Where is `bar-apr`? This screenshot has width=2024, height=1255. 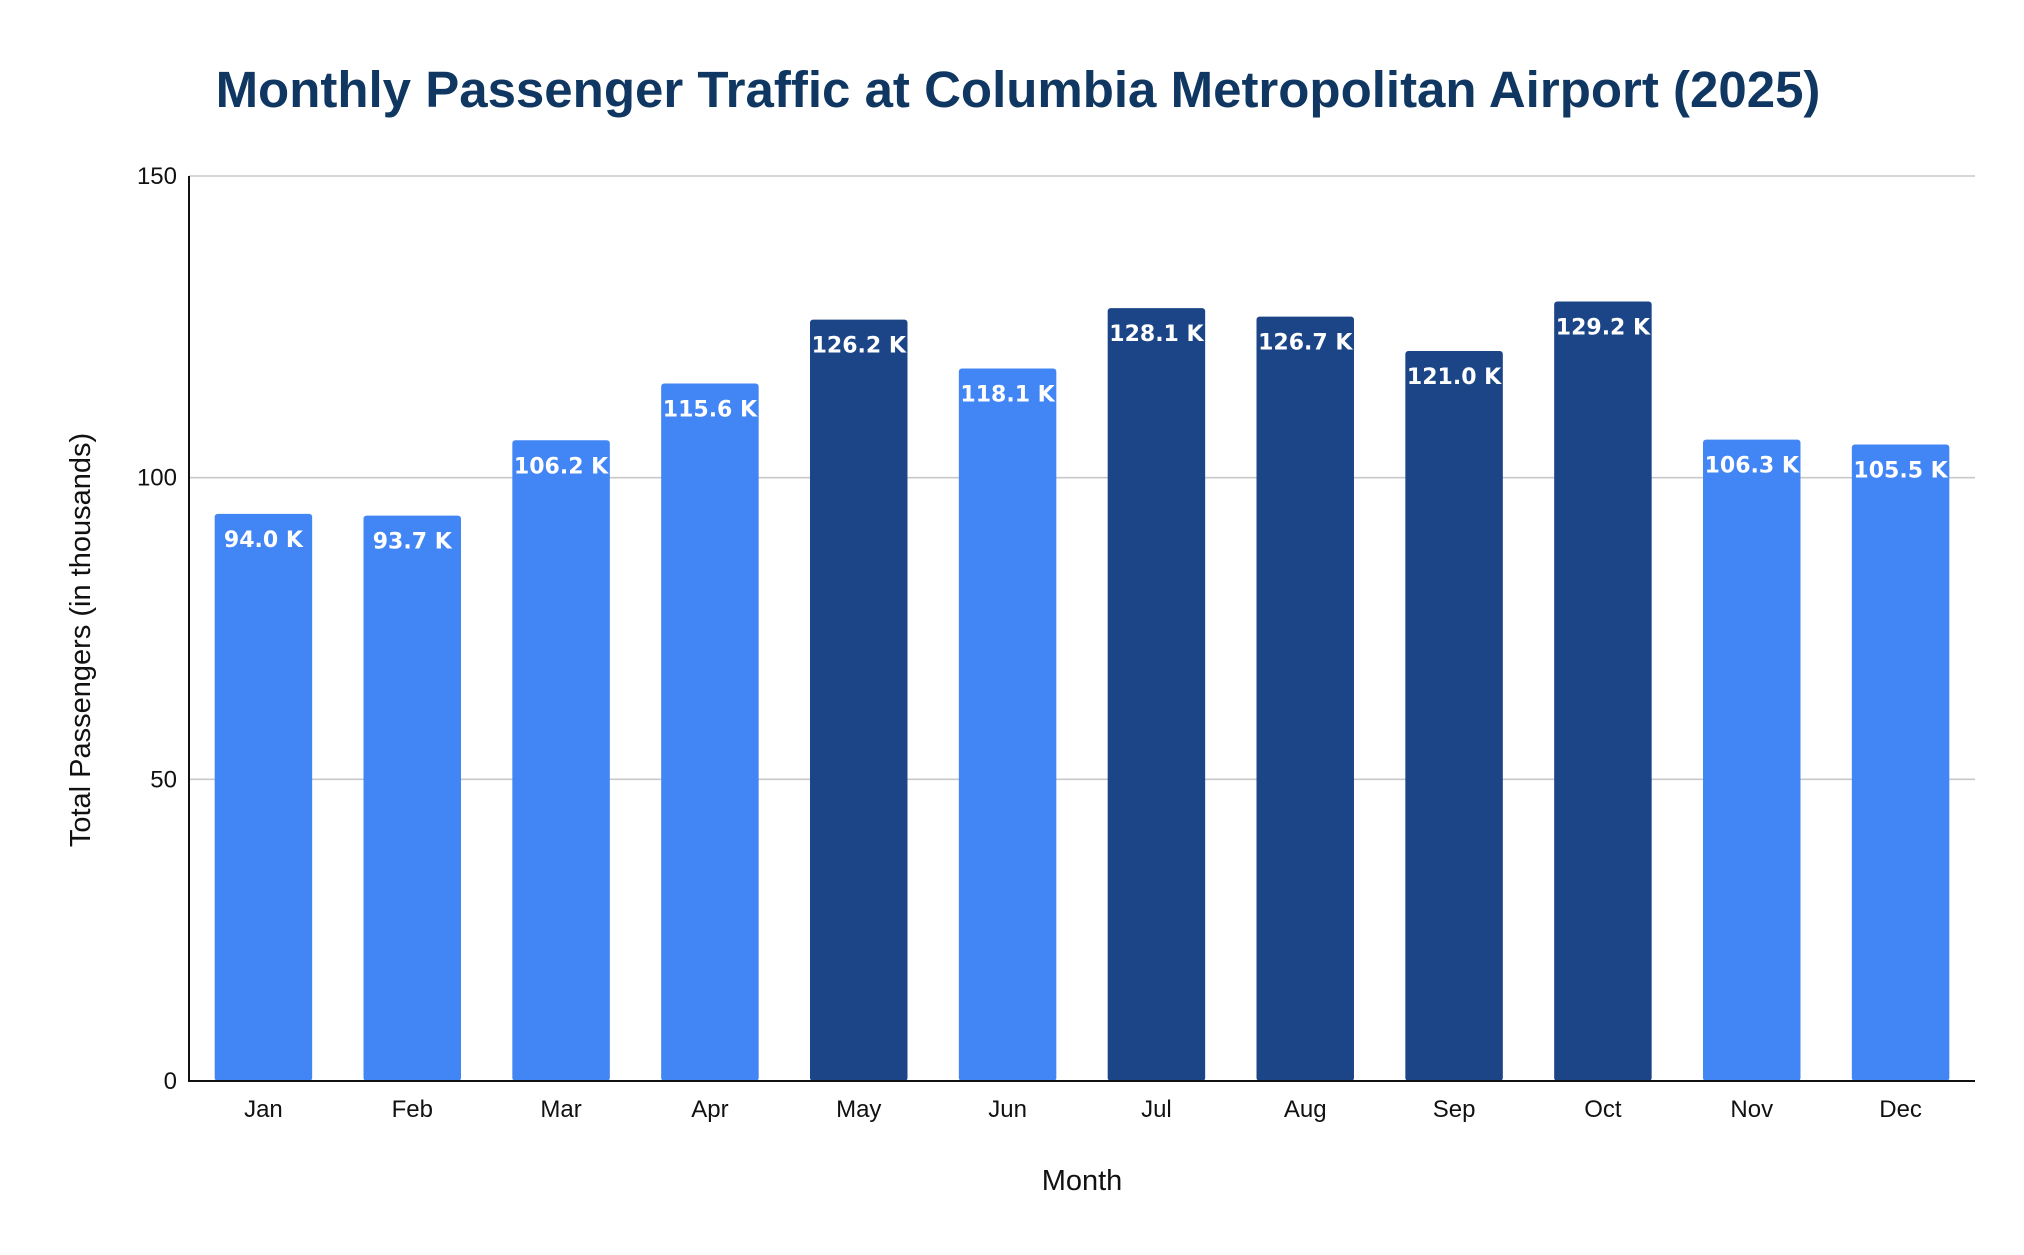 bar-apr is located at coordinates (710, 732).